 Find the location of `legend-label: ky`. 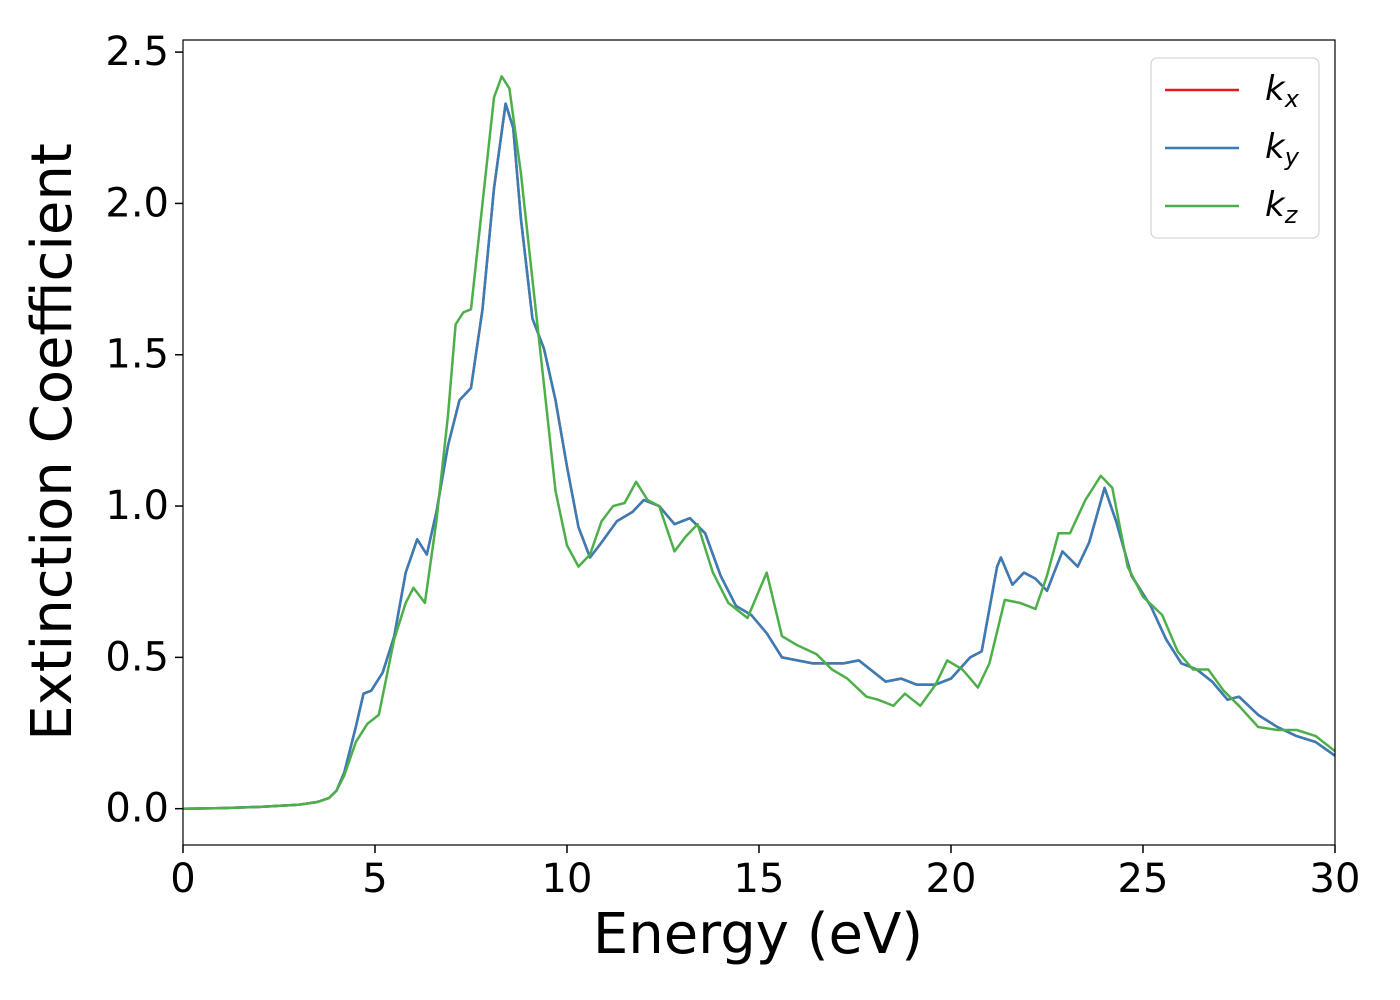

legend-label: ky is located at coordinates (1282, 149).